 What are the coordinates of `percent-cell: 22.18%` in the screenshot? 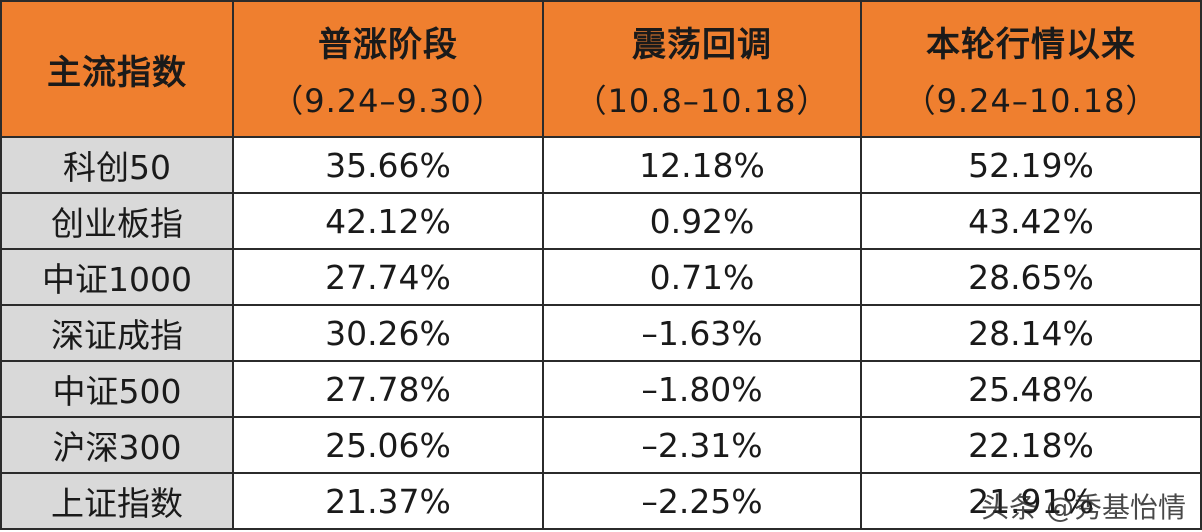 It's located at (1031, 445).